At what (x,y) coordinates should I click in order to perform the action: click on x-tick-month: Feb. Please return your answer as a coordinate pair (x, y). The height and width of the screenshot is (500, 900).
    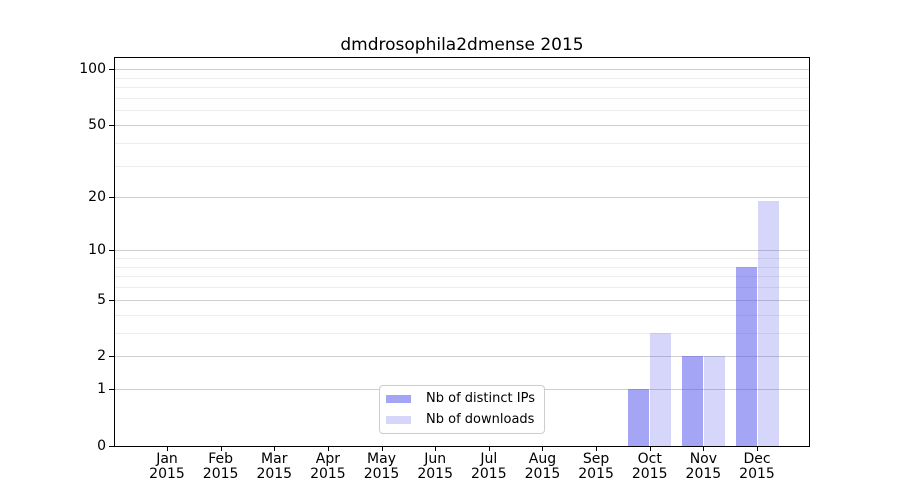
    Looking at the image, I should click on (221, 459).